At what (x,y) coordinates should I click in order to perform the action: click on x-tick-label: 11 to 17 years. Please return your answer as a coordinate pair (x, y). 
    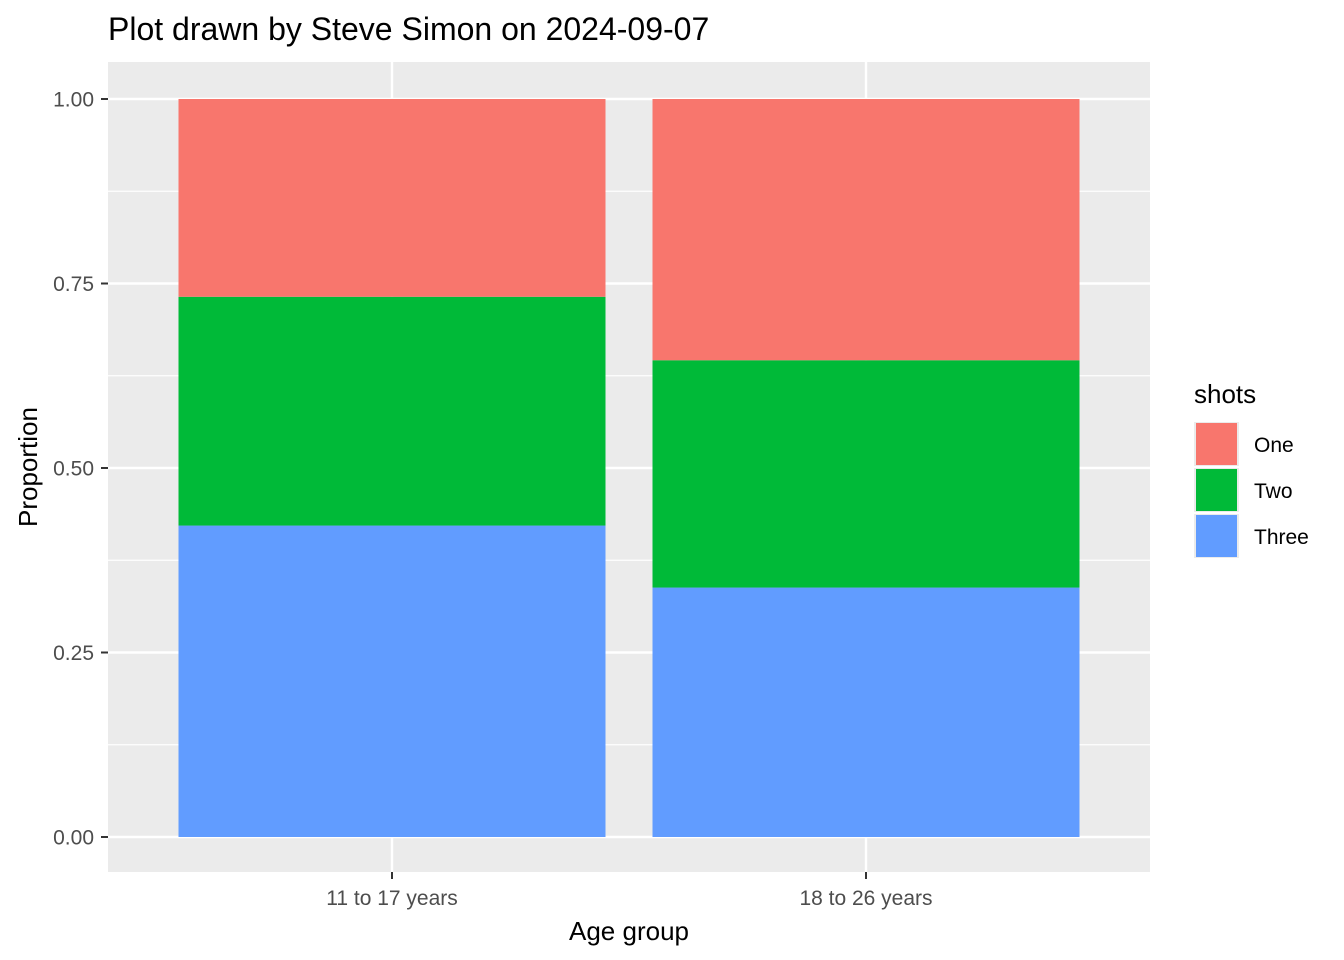
    Looking at the image, I should click on (392, 898).